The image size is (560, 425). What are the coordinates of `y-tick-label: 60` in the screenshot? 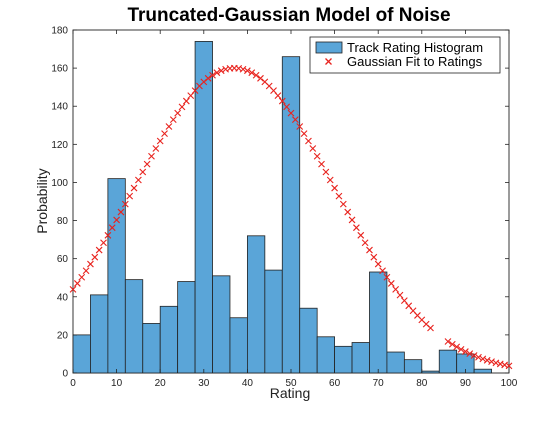 It's located at (63, 259).